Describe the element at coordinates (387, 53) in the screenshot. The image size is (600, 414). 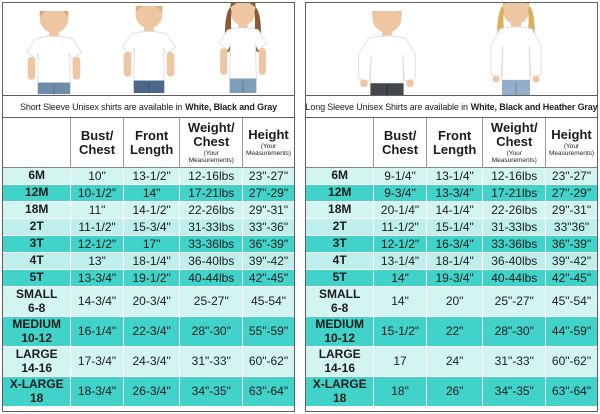
I see `photo-toddler-long-sleeve-icon` at that location.